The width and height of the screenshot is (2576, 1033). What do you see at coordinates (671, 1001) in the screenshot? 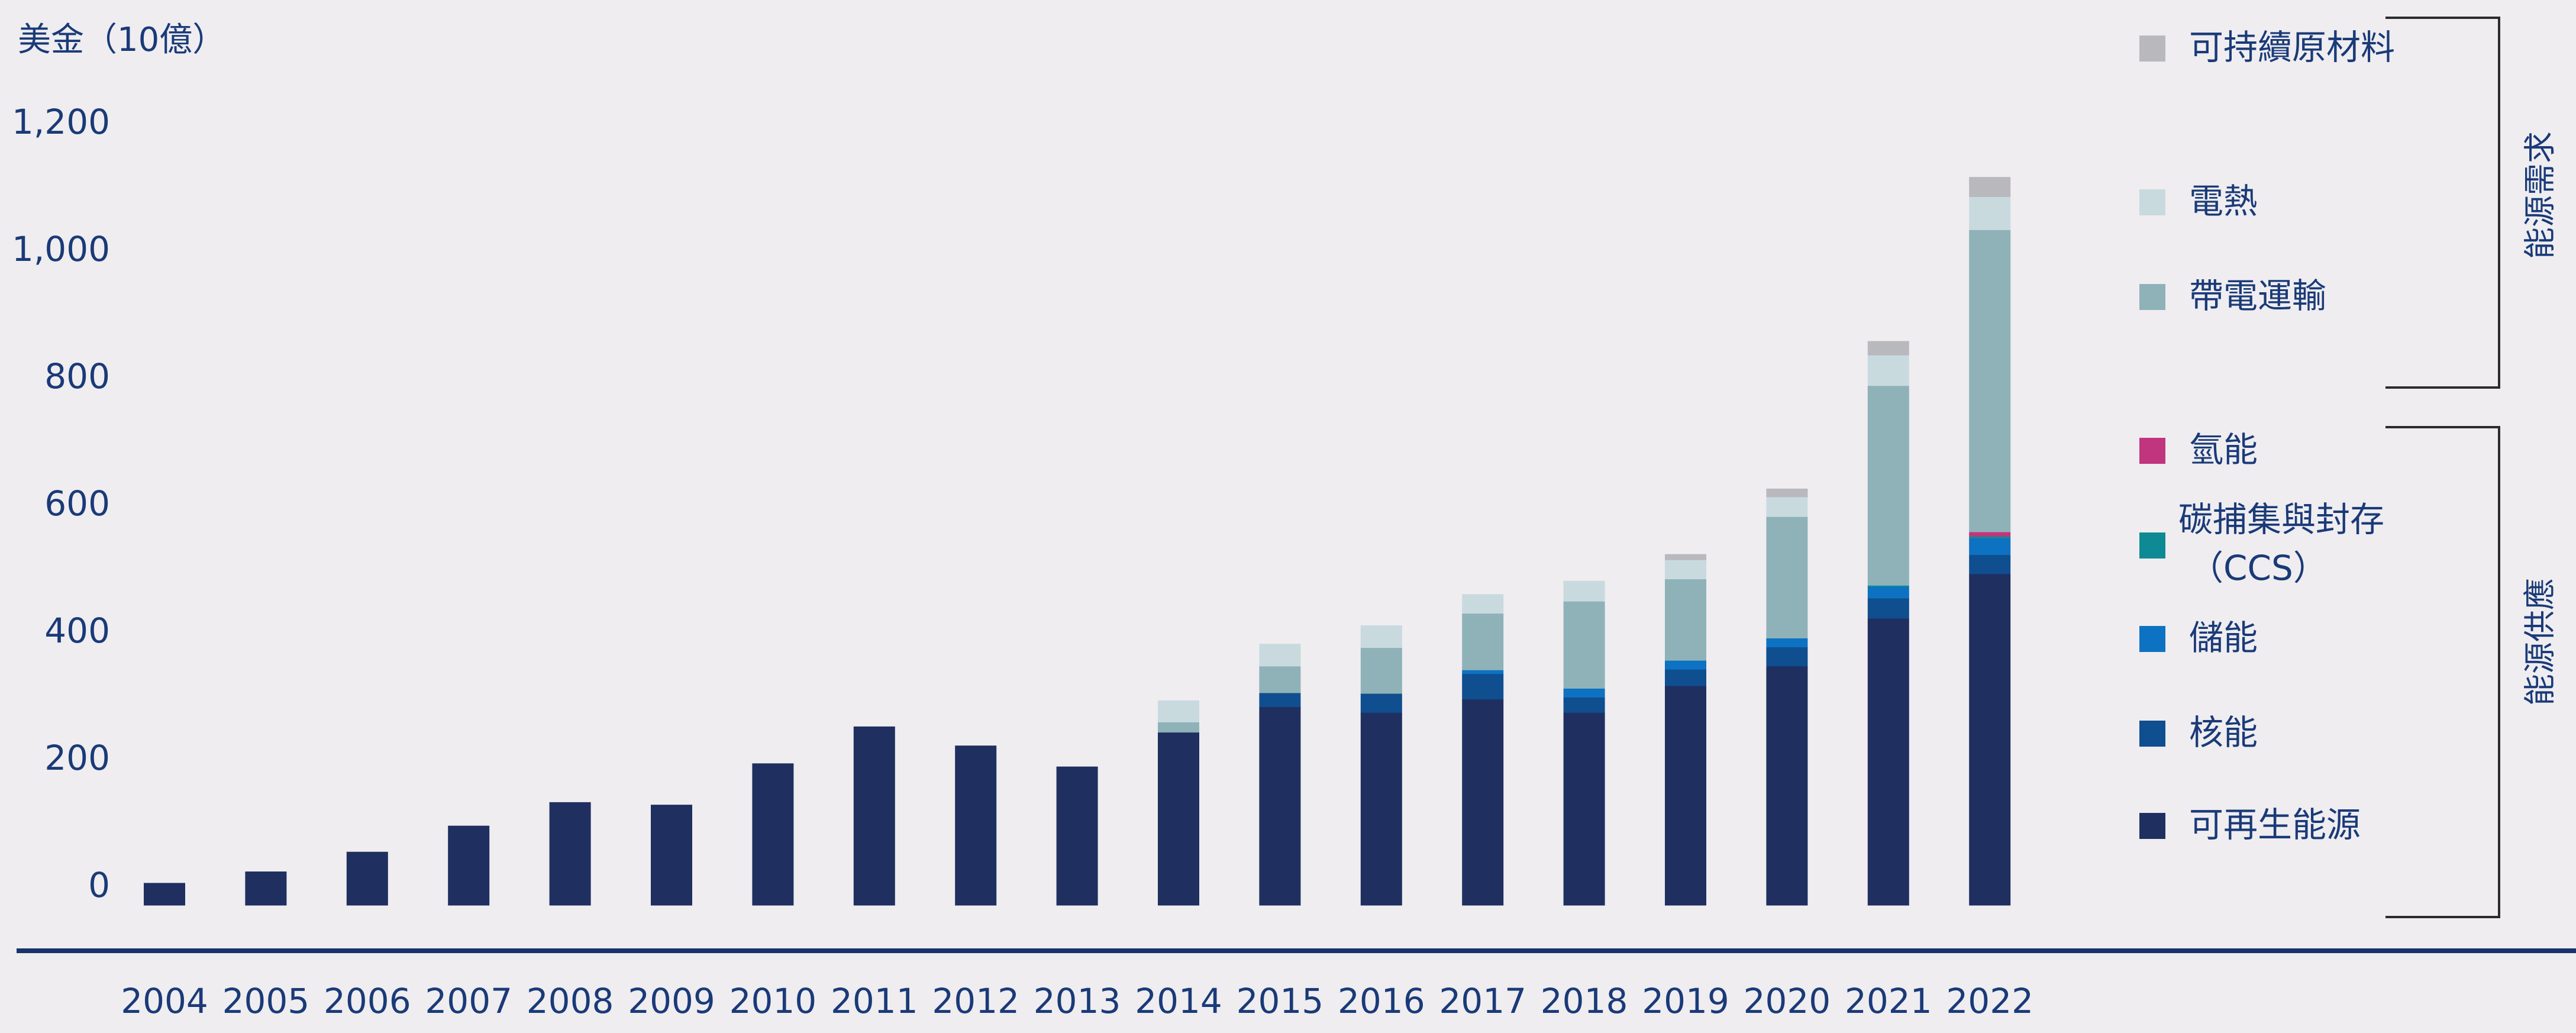
I see `x-tick-label: 2009` at bounding box center [671, 1001].